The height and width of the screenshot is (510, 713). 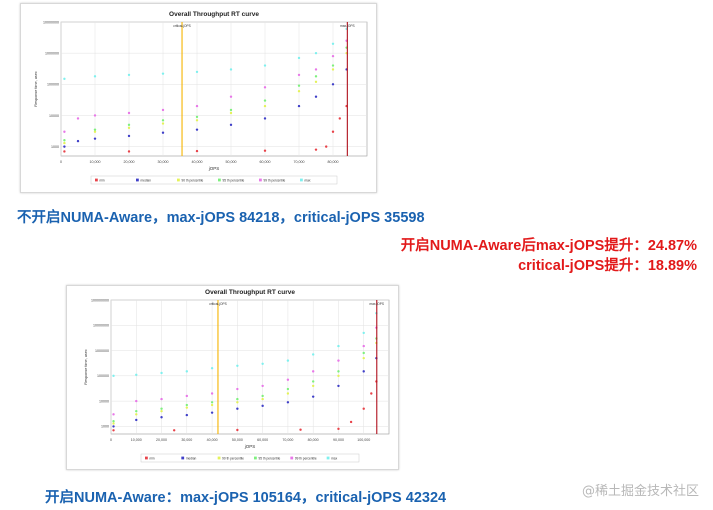 I want to click on x-tick-label: 50,000, so click(x=237, y=440).